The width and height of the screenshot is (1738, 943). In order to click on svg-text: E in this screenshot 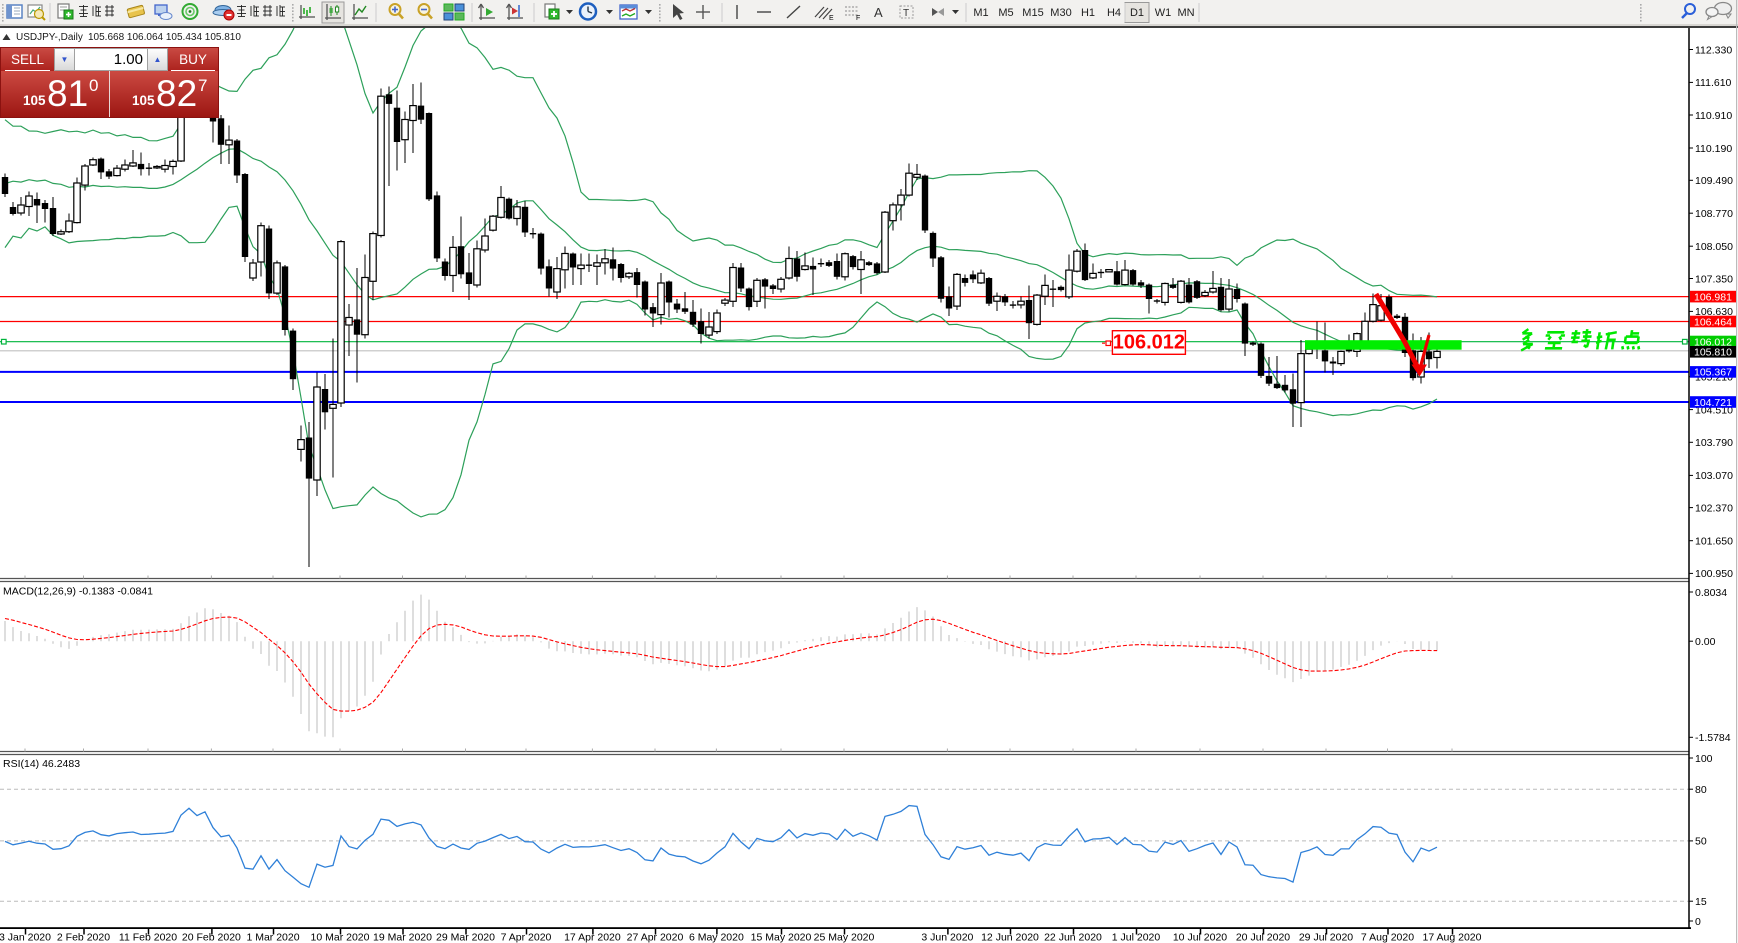, I will do `click(831, 18)`.